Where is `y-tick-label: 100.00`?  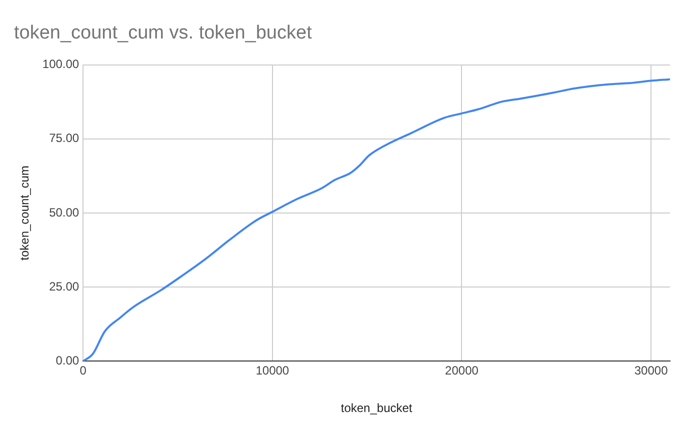
y-tick-label: 100.00 is located at coordinates (61, 64).